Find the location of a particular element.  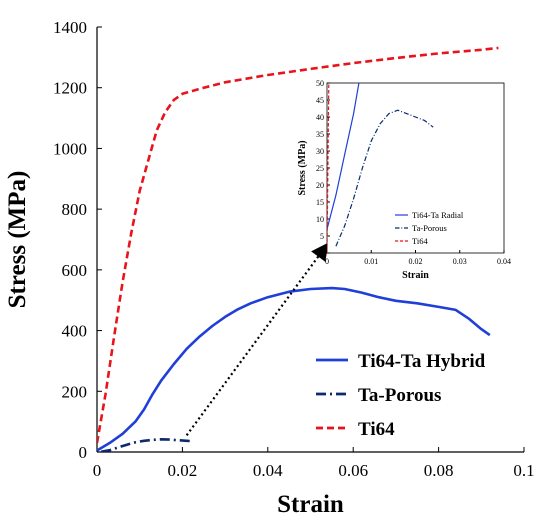

inset-x-tick-label: 0 is located at coordinates (327, 261).